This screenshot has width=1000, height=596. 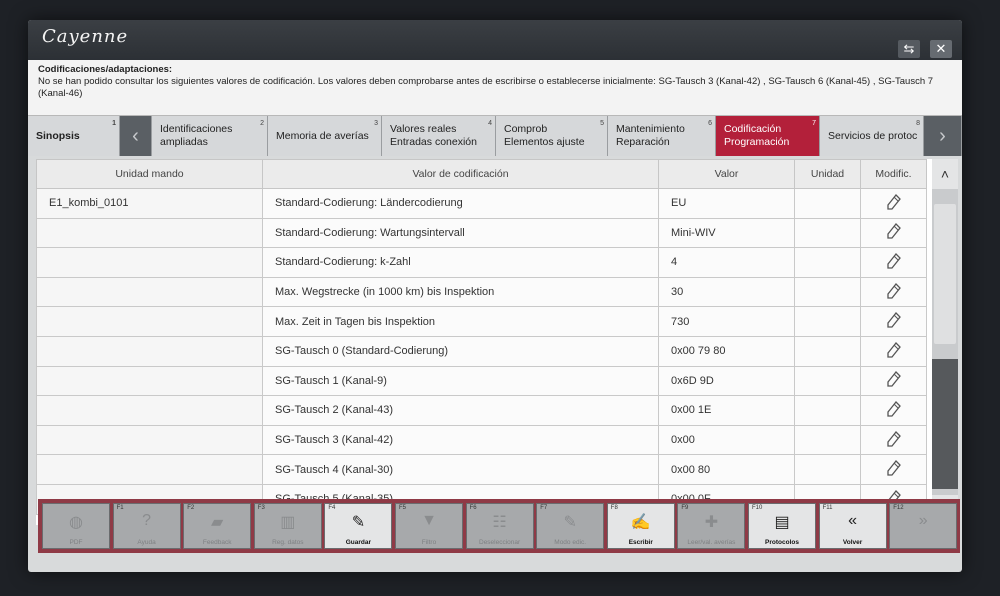 What do you see at coordinates (490, 123) in the screenshot?
I see `tab-number: 4` at bounding box center [490, 123].